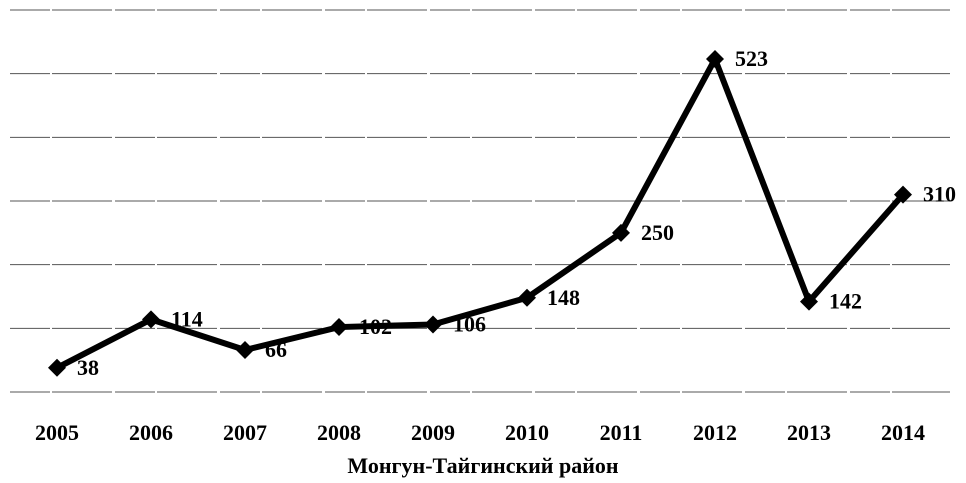 This screenshot has height=483, width=966. I want to click on x-tick-label: 2011, so click(621, 432).